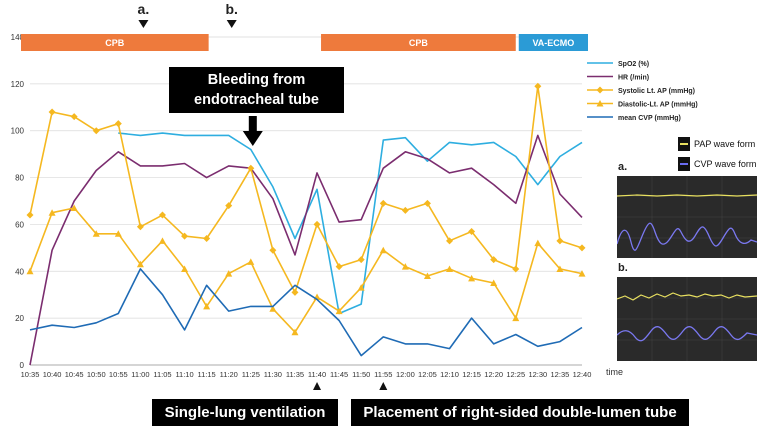  Describe the element at coordinates (684, 164) in the screenshot. I see `cvp-swatch-line` at that location.